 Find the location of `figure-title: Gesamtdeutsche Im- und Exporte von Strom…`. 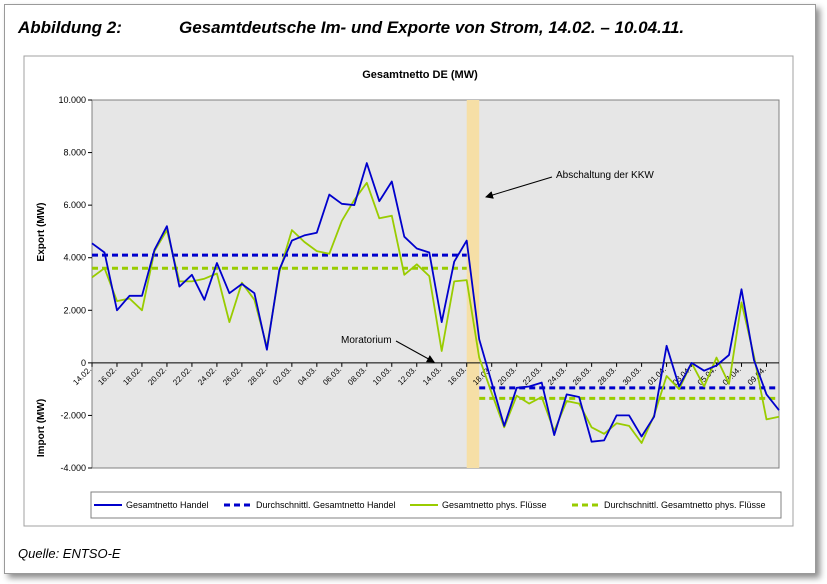

figure-title: Gesamtdeutsche Im- und Exporte von Strom… is located at coordinates (432, 27).